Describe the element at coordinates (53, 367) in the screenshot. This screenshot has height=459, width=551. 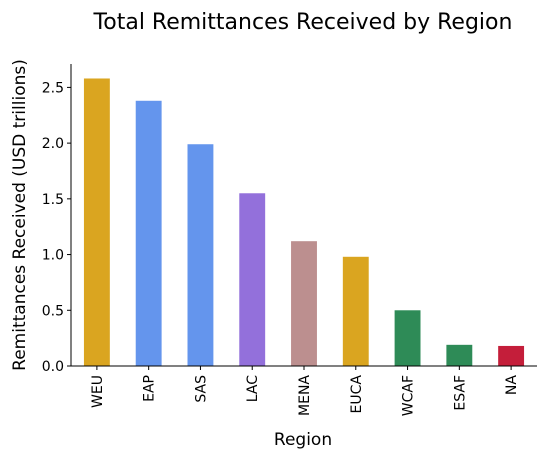
I see `y-tick-label: 0.0` at that location.